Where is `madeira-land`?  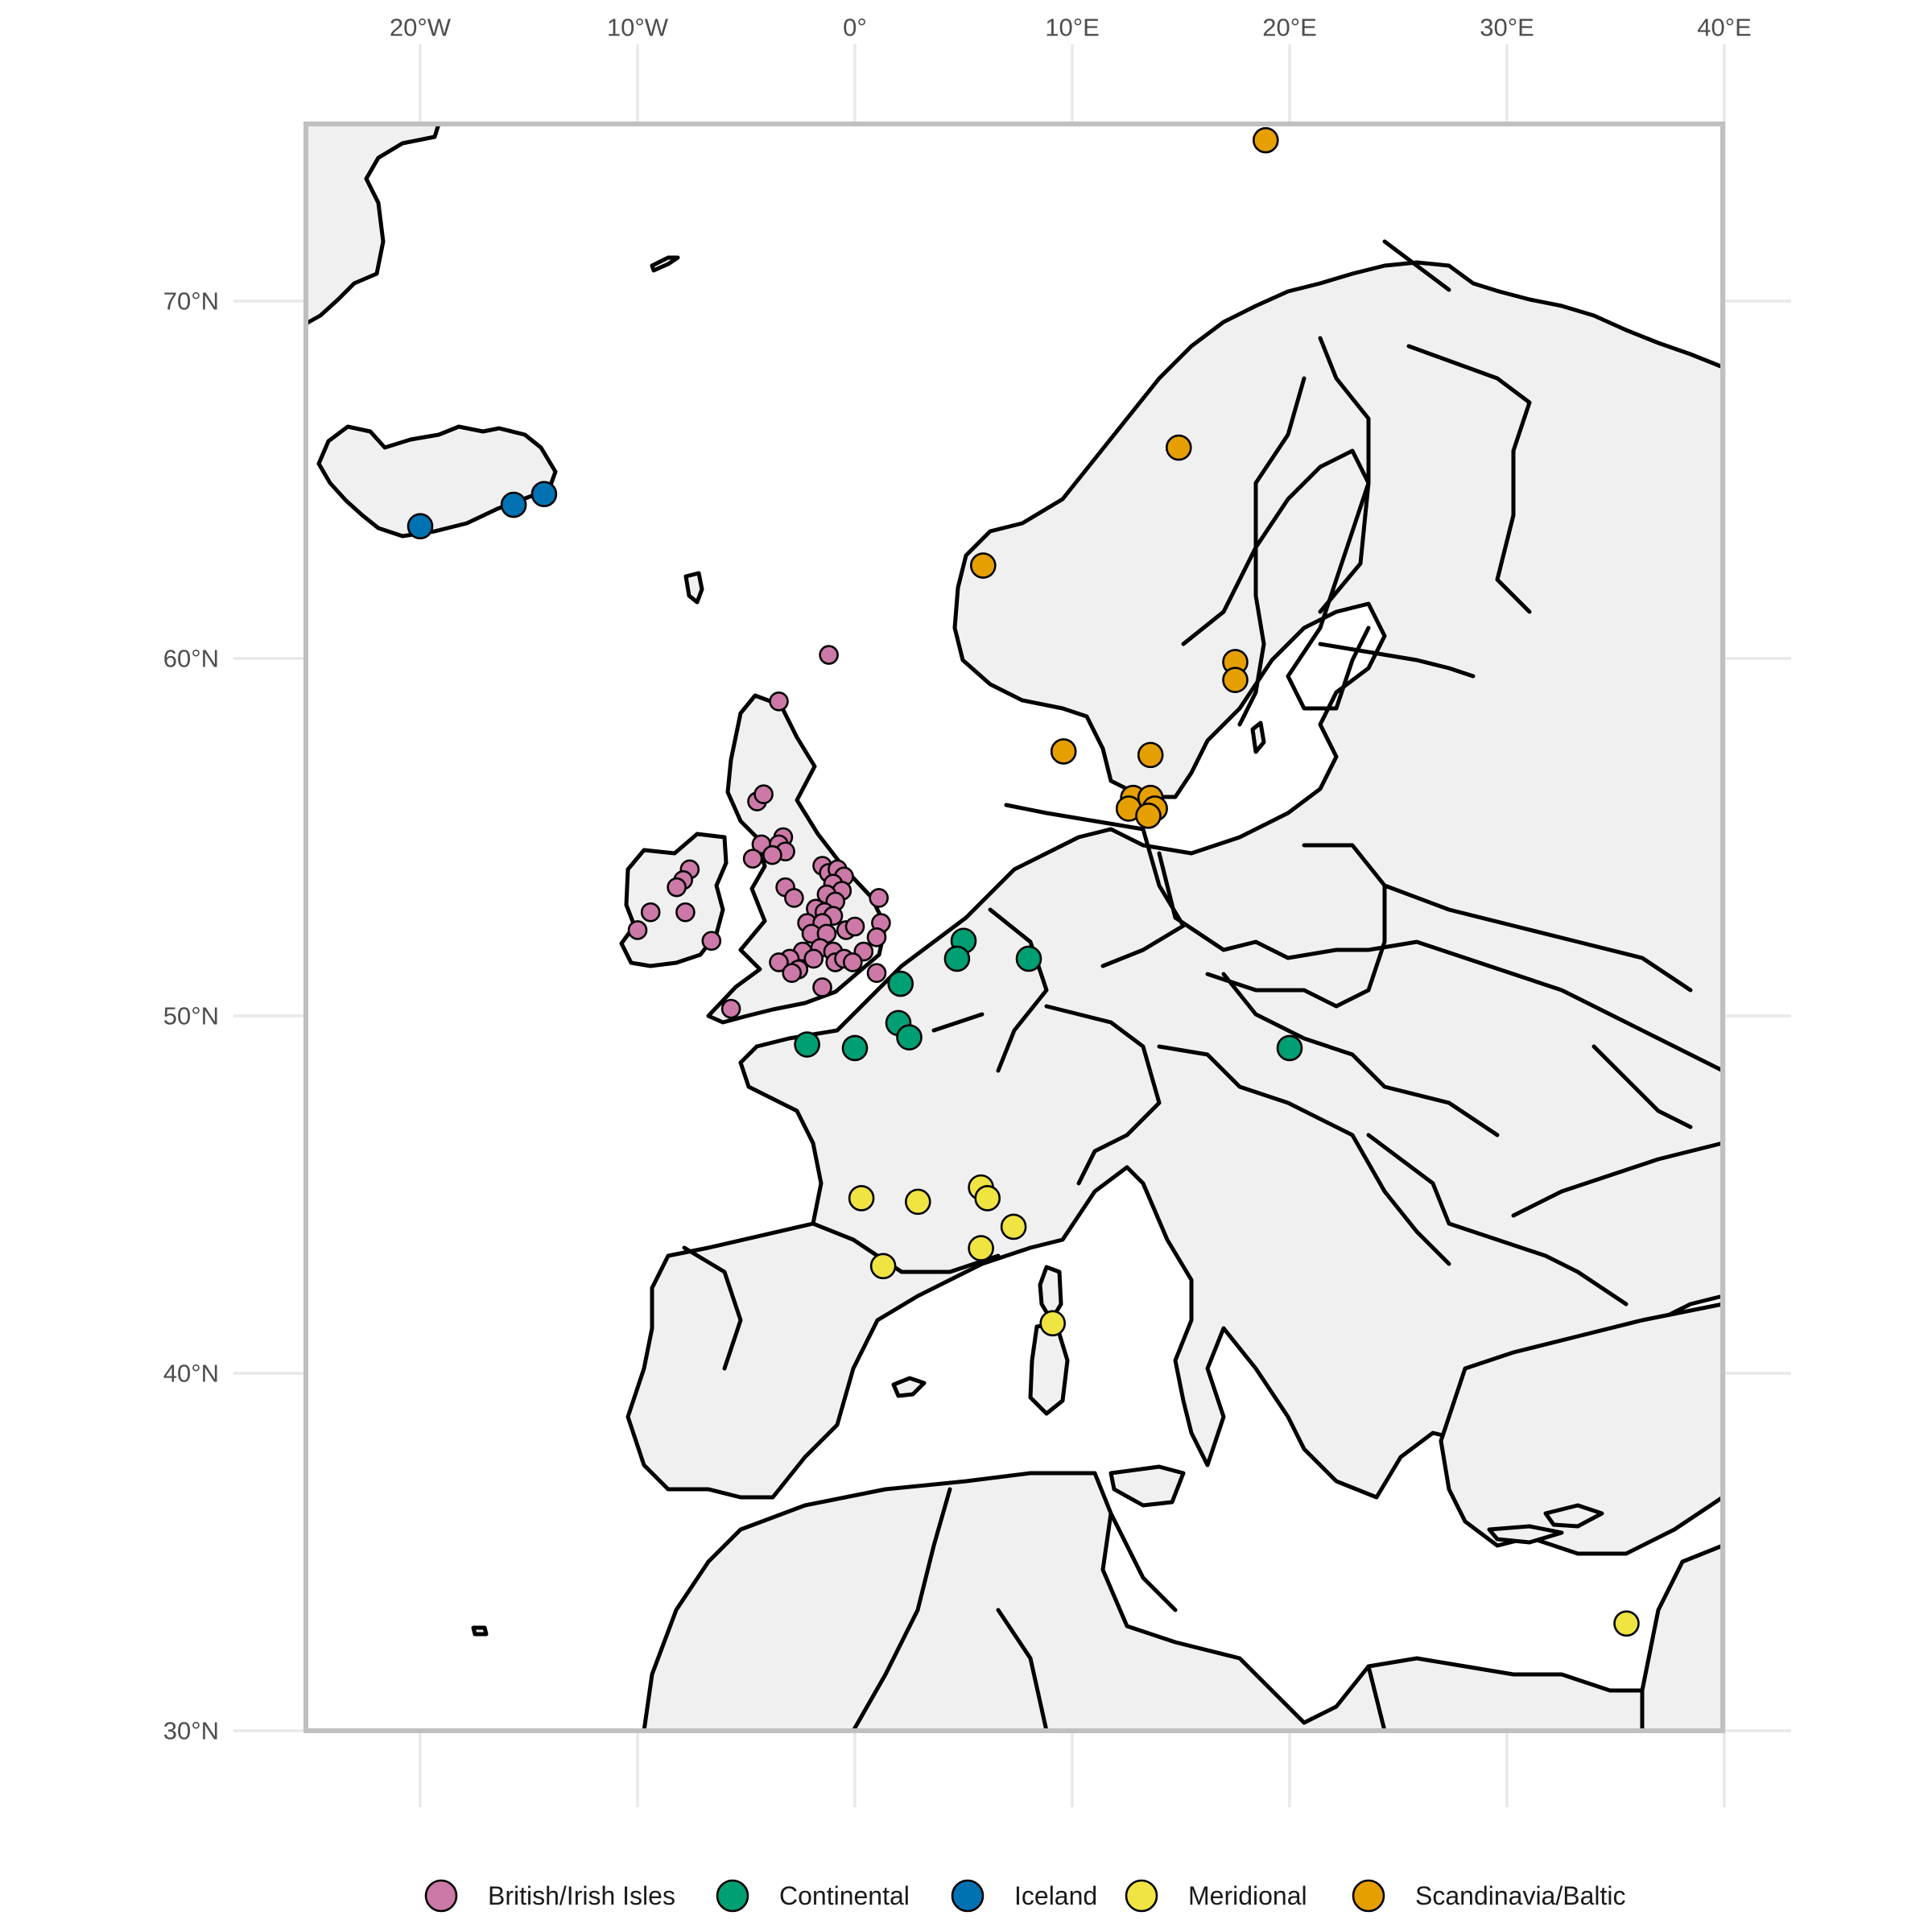
madeira-land is located at coordinates (480, 1631).